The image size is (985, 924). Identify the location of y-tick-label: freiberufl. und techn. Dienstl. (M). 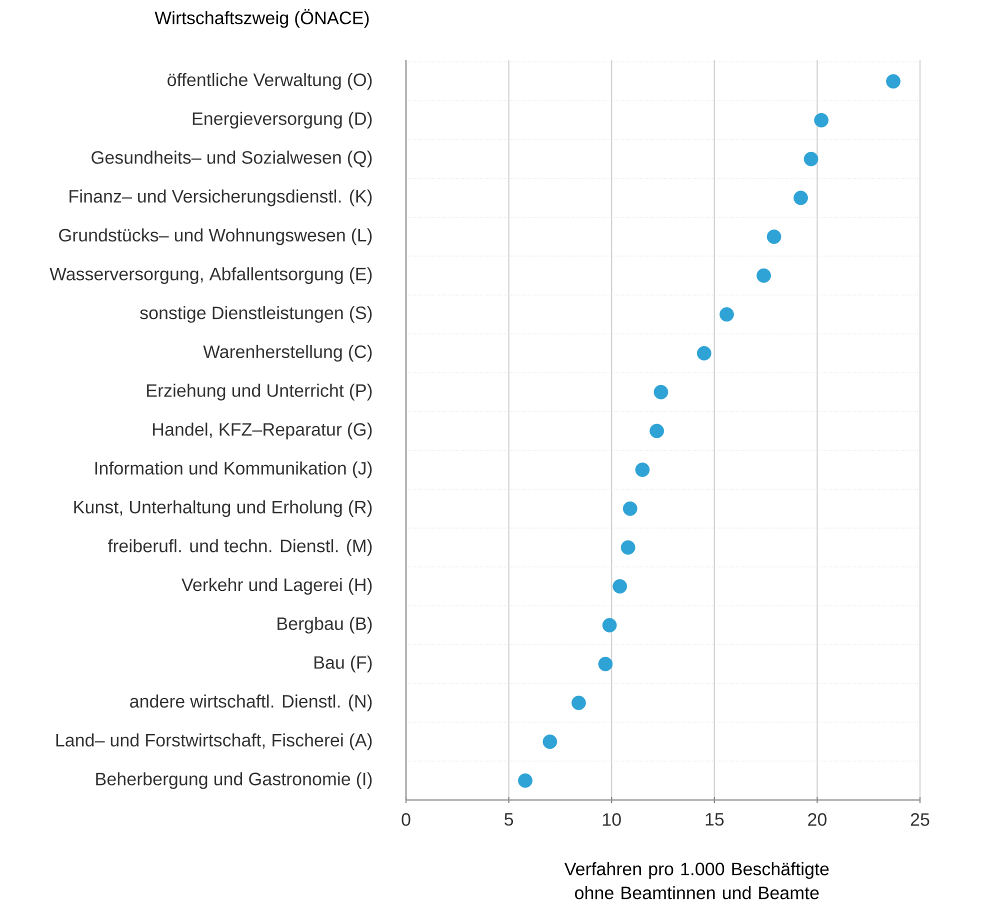
(240, 547).